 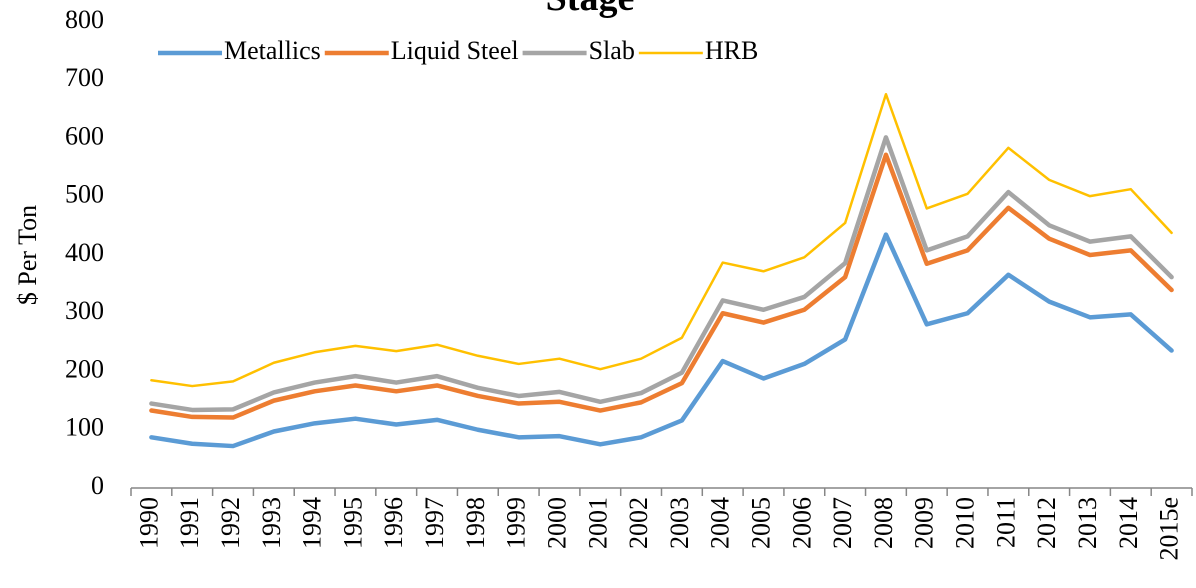 What do you see at coordinates (393, 523) in the screenshot?
I see `x-tick-label: 1996` at bounding box center [393, 523].